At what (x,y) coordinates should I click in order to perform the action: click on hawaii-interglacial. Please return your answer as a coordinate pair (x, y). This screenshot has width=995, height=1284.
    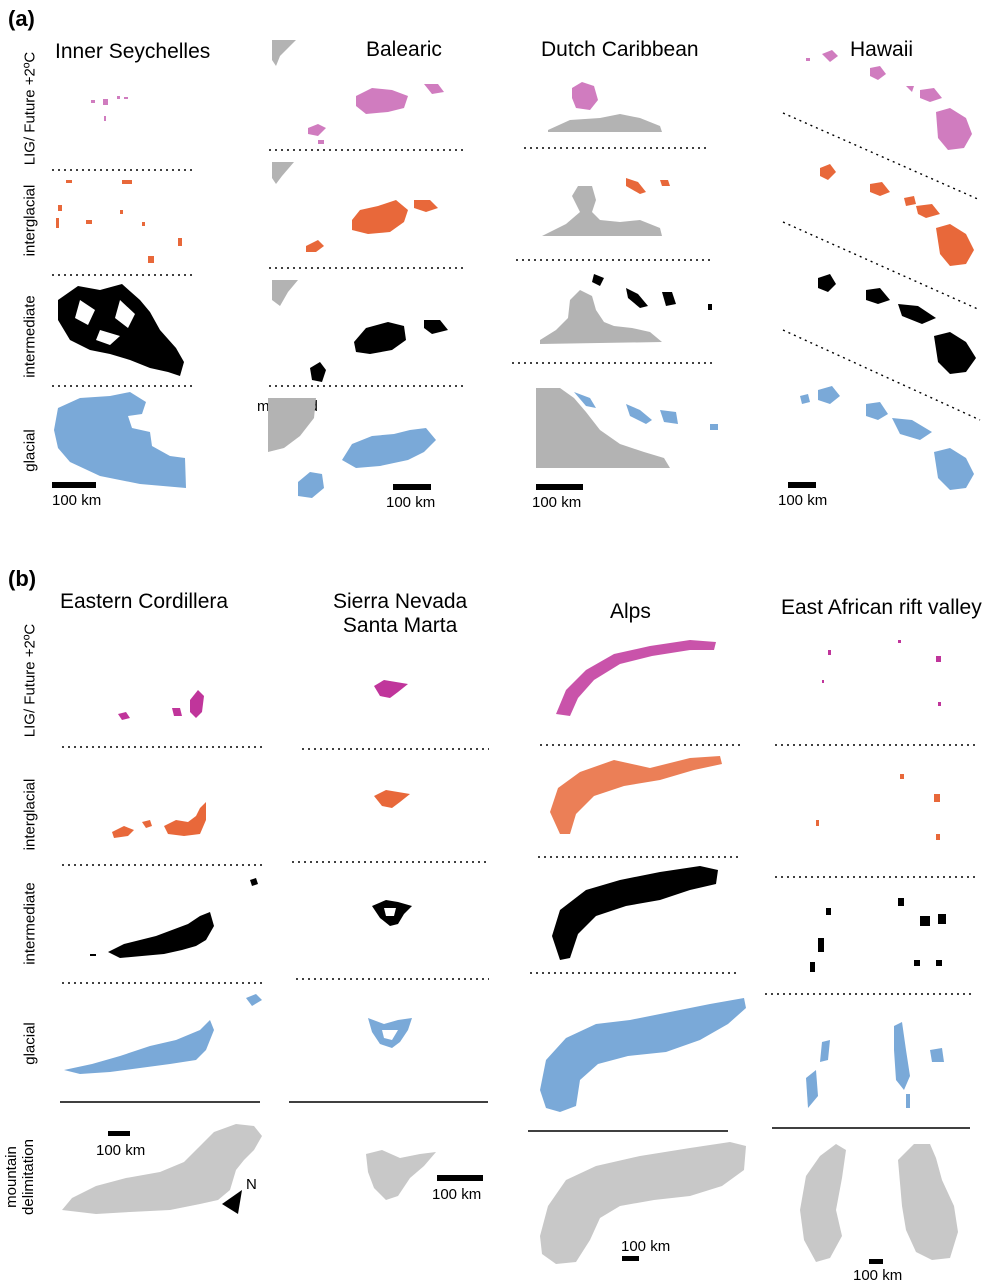
    Looking at the image, I should click on (897, 215).